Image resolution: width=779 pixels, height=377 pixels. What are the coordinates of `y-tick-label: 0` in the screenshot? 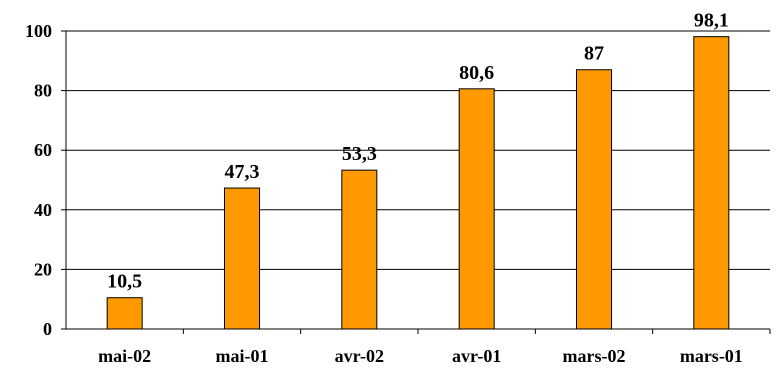 It's located at (47, 329).